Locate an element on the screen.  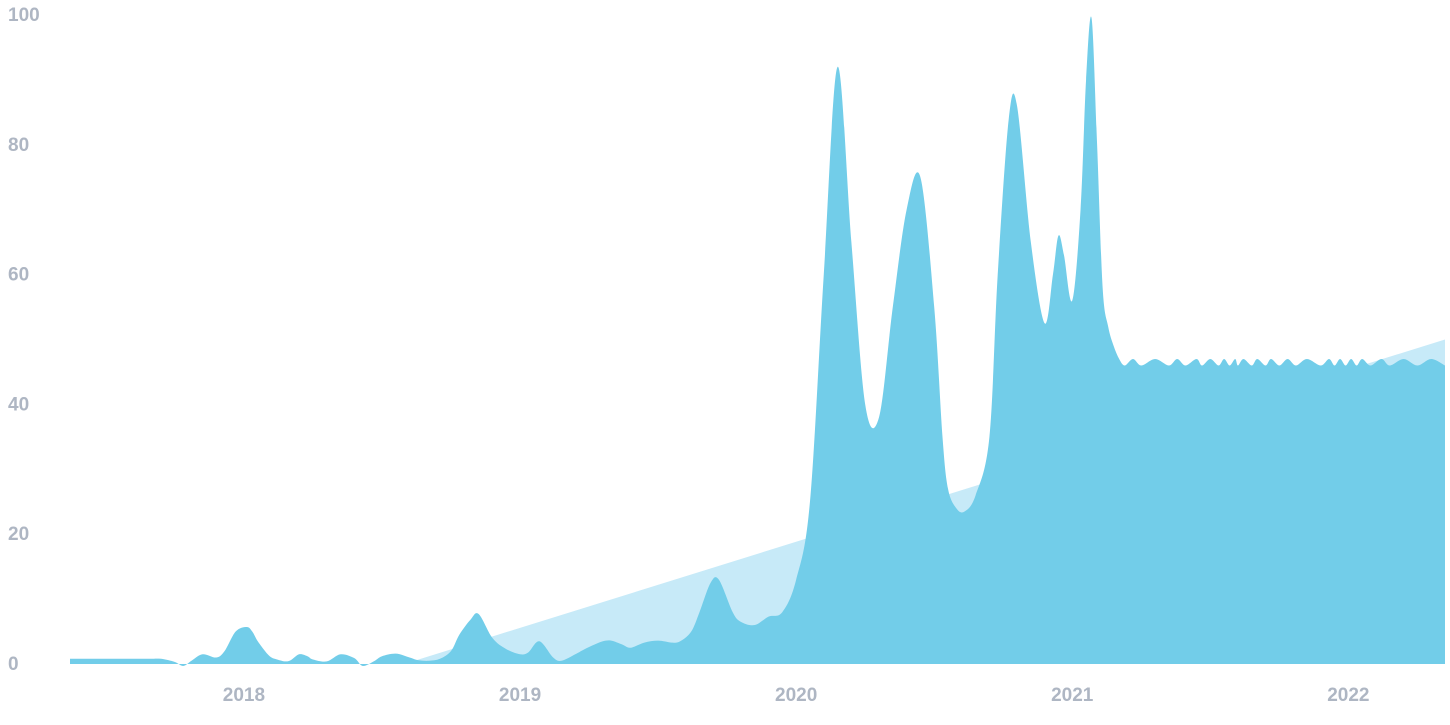
y-tick-label: 60 is located at coordinates (18, 275).